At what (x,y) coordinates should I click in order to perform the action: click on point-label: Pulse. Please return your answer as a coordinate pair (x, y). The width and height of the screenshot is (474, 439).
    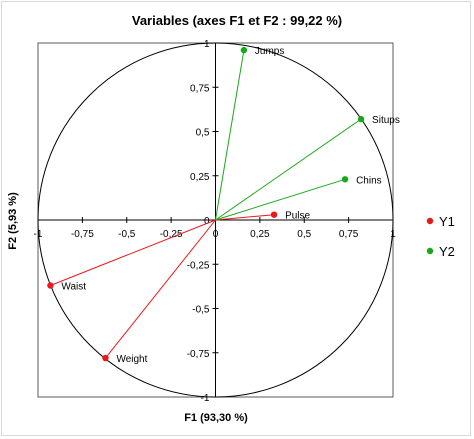
    Looking at the image, I should click on (297, 216).